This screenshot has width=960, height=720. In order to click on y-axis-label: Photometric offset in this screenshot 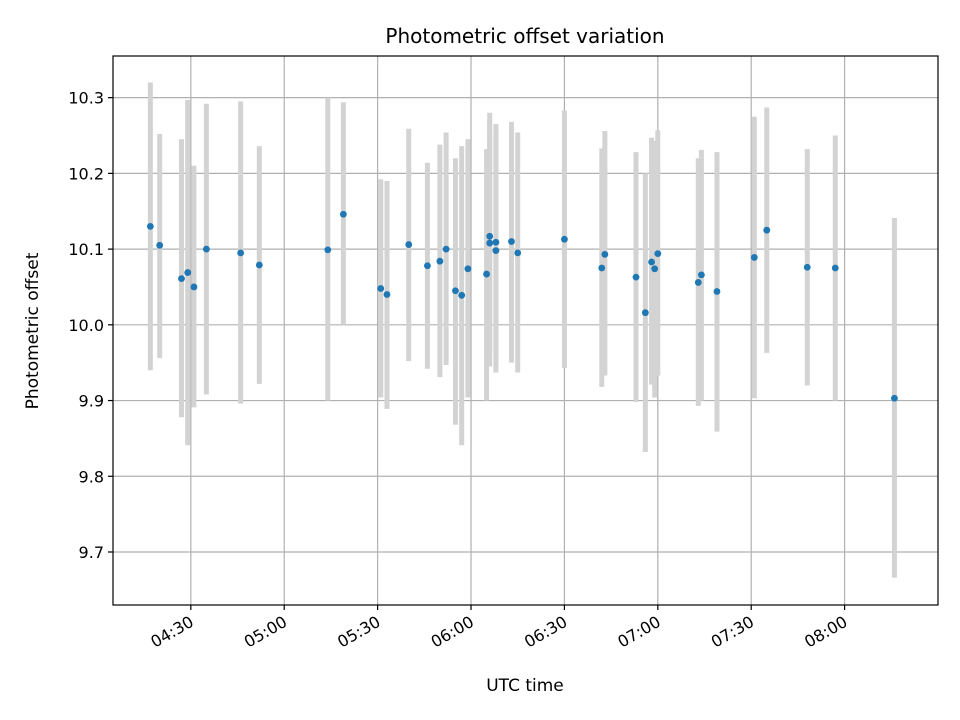, I will do `click(33, 330)`.